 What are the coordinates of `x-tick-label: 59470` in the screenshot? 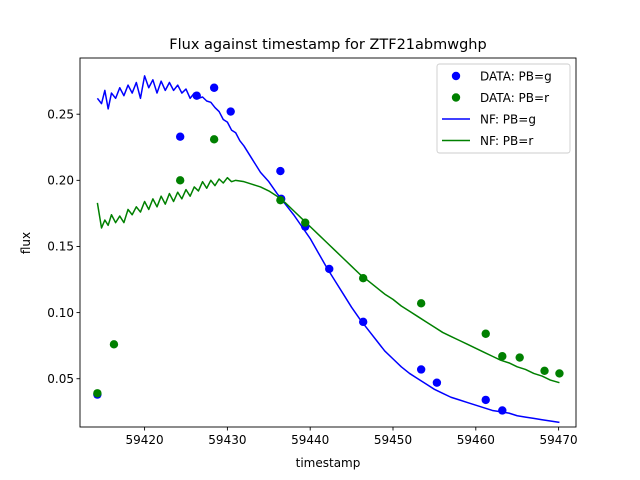 It's located at (559, 440).